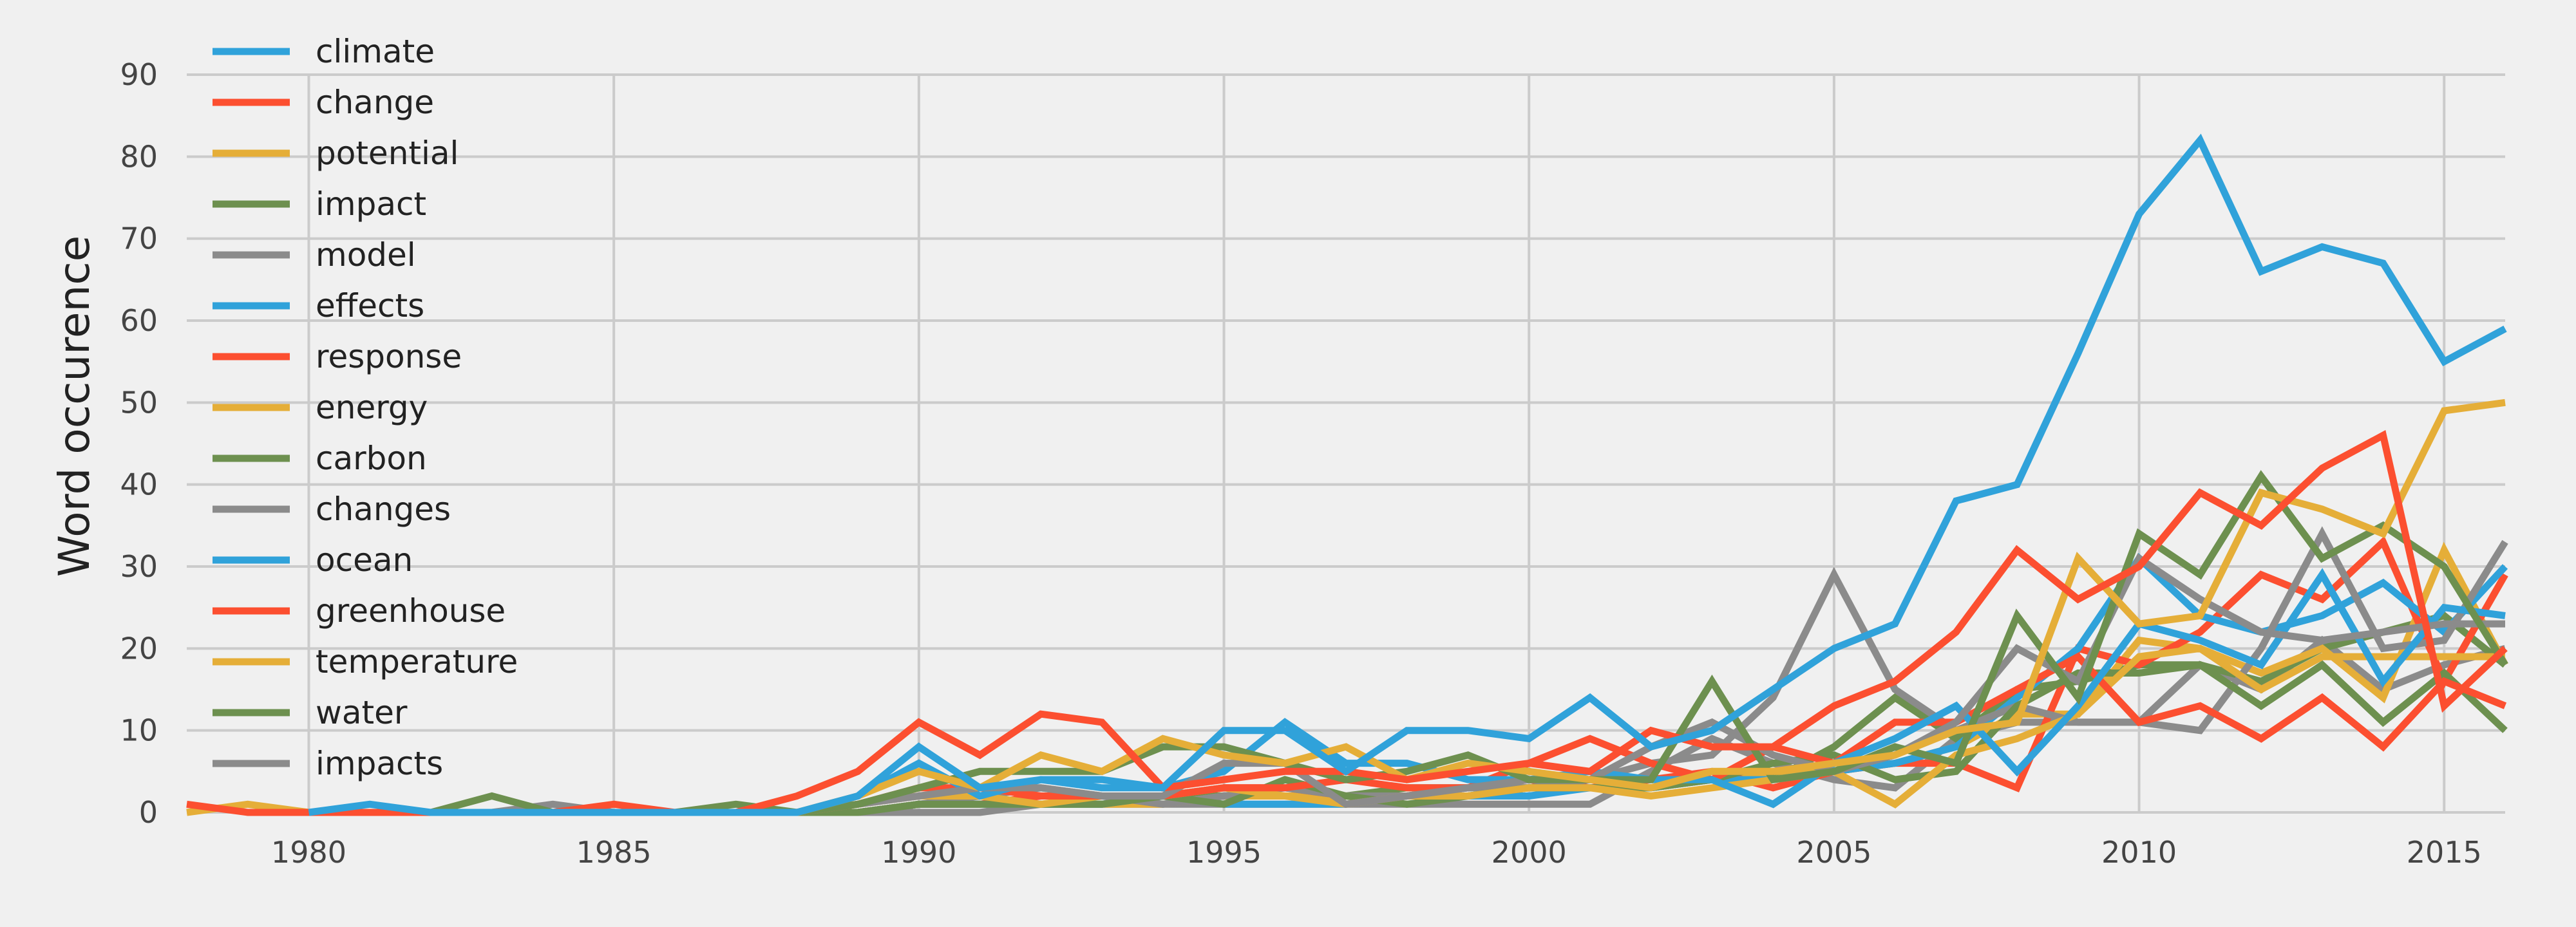 The width and height of the screenshot is (2576, 927). Describe the element at coordinates (139, 156) in the screenshot. I see `y-tick-label: 80` at that location.